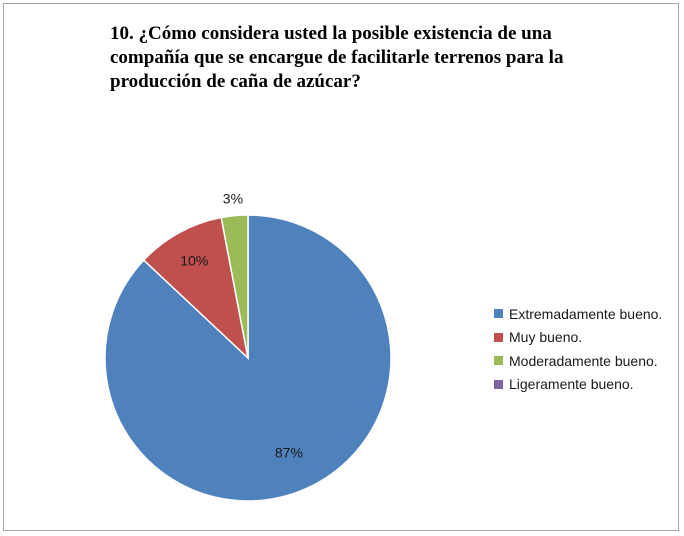 The image size is (684, 536). I want to click on legend-label-3: Ligeramente bueno., so click(571, 384).